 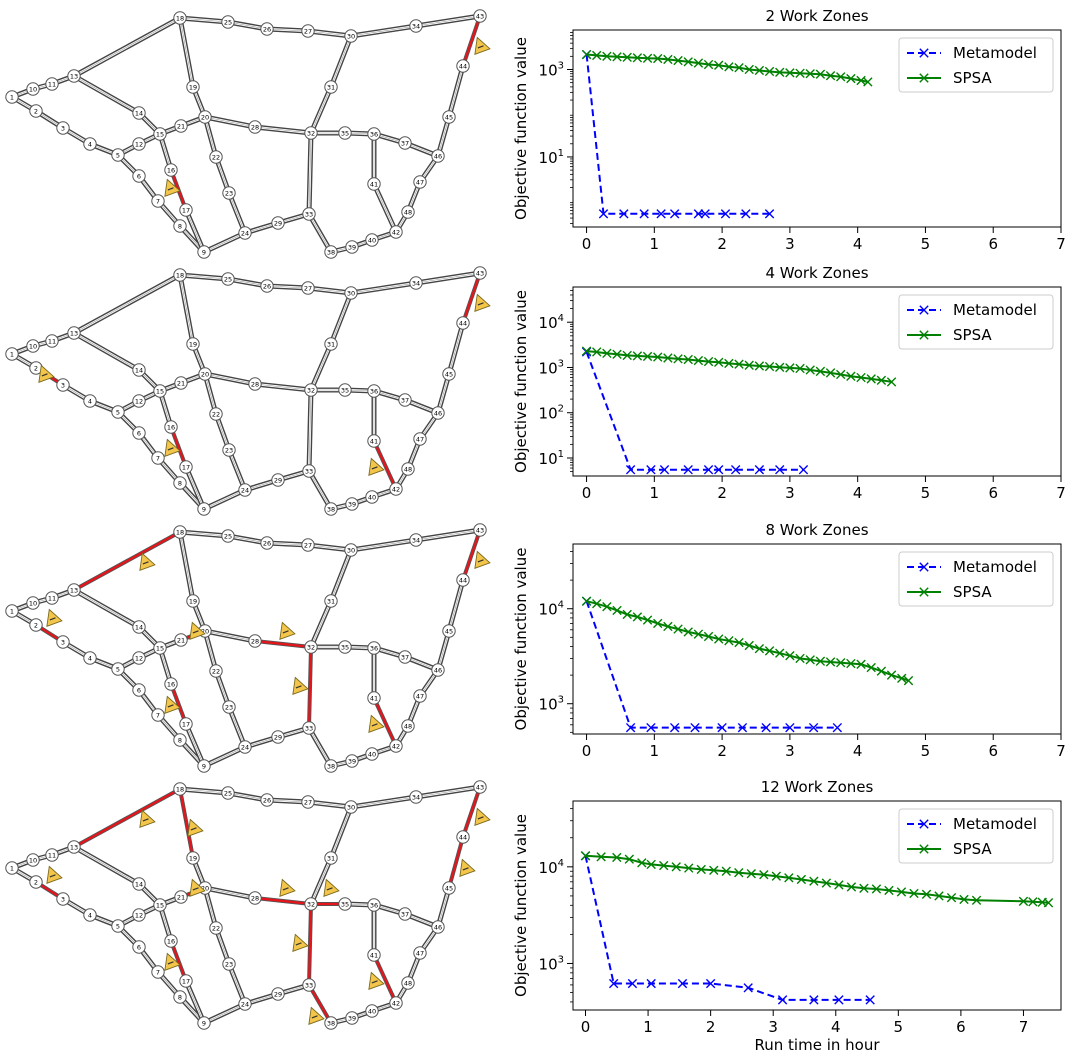 I want to click on node-label: 24, so click(x=245, y=747).